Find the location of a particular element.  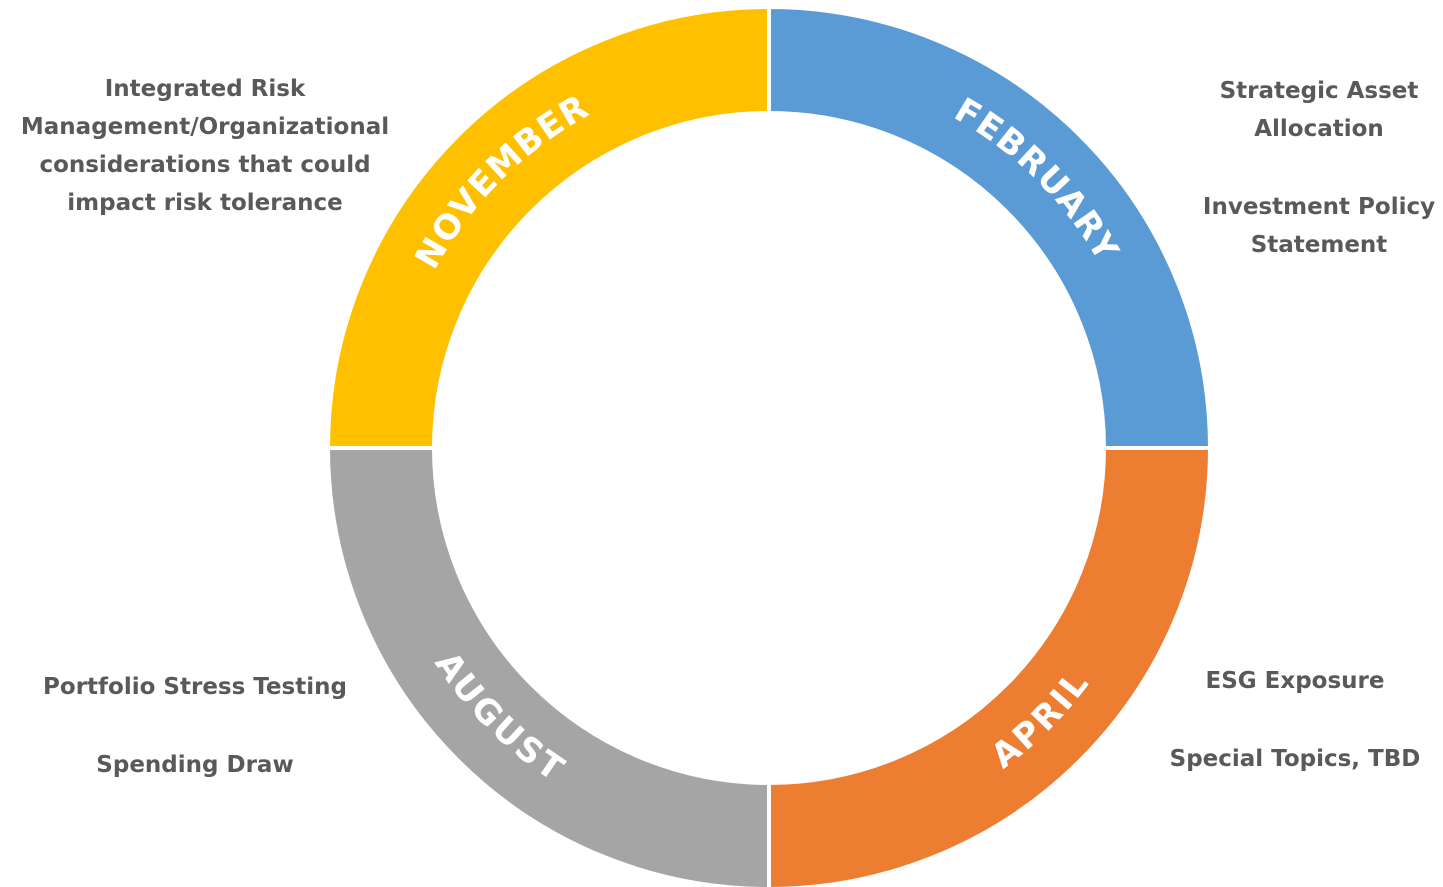

april-topic-2: Special Topics, TBD is located at coordinates (1295, 759).